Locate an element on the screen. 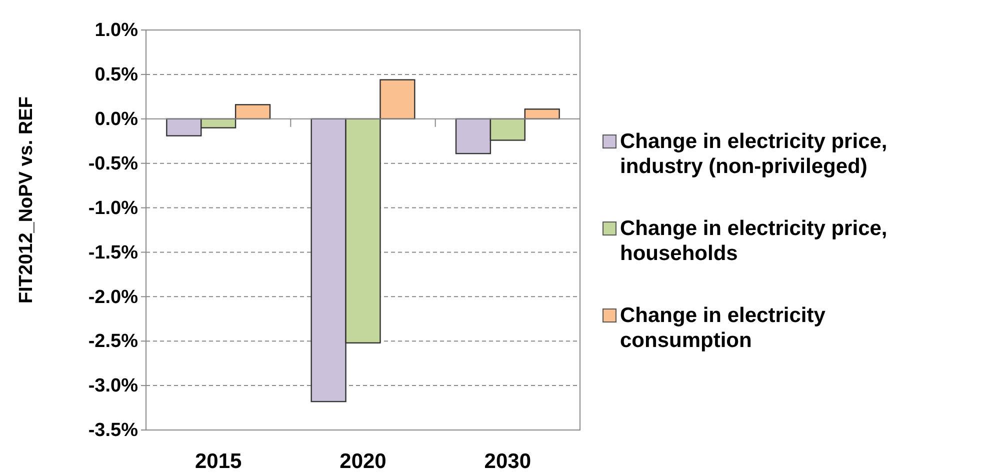  y-tick-label: -2.5% is located at coordinates (113, 341).